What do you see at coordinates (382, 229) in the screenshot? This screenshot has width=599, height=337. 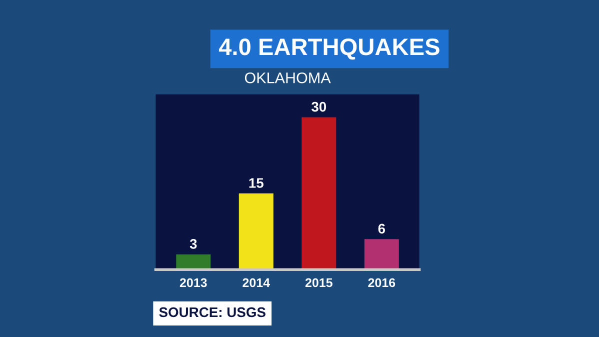 I see `data-label: 6` at bounding box center [382, 229].